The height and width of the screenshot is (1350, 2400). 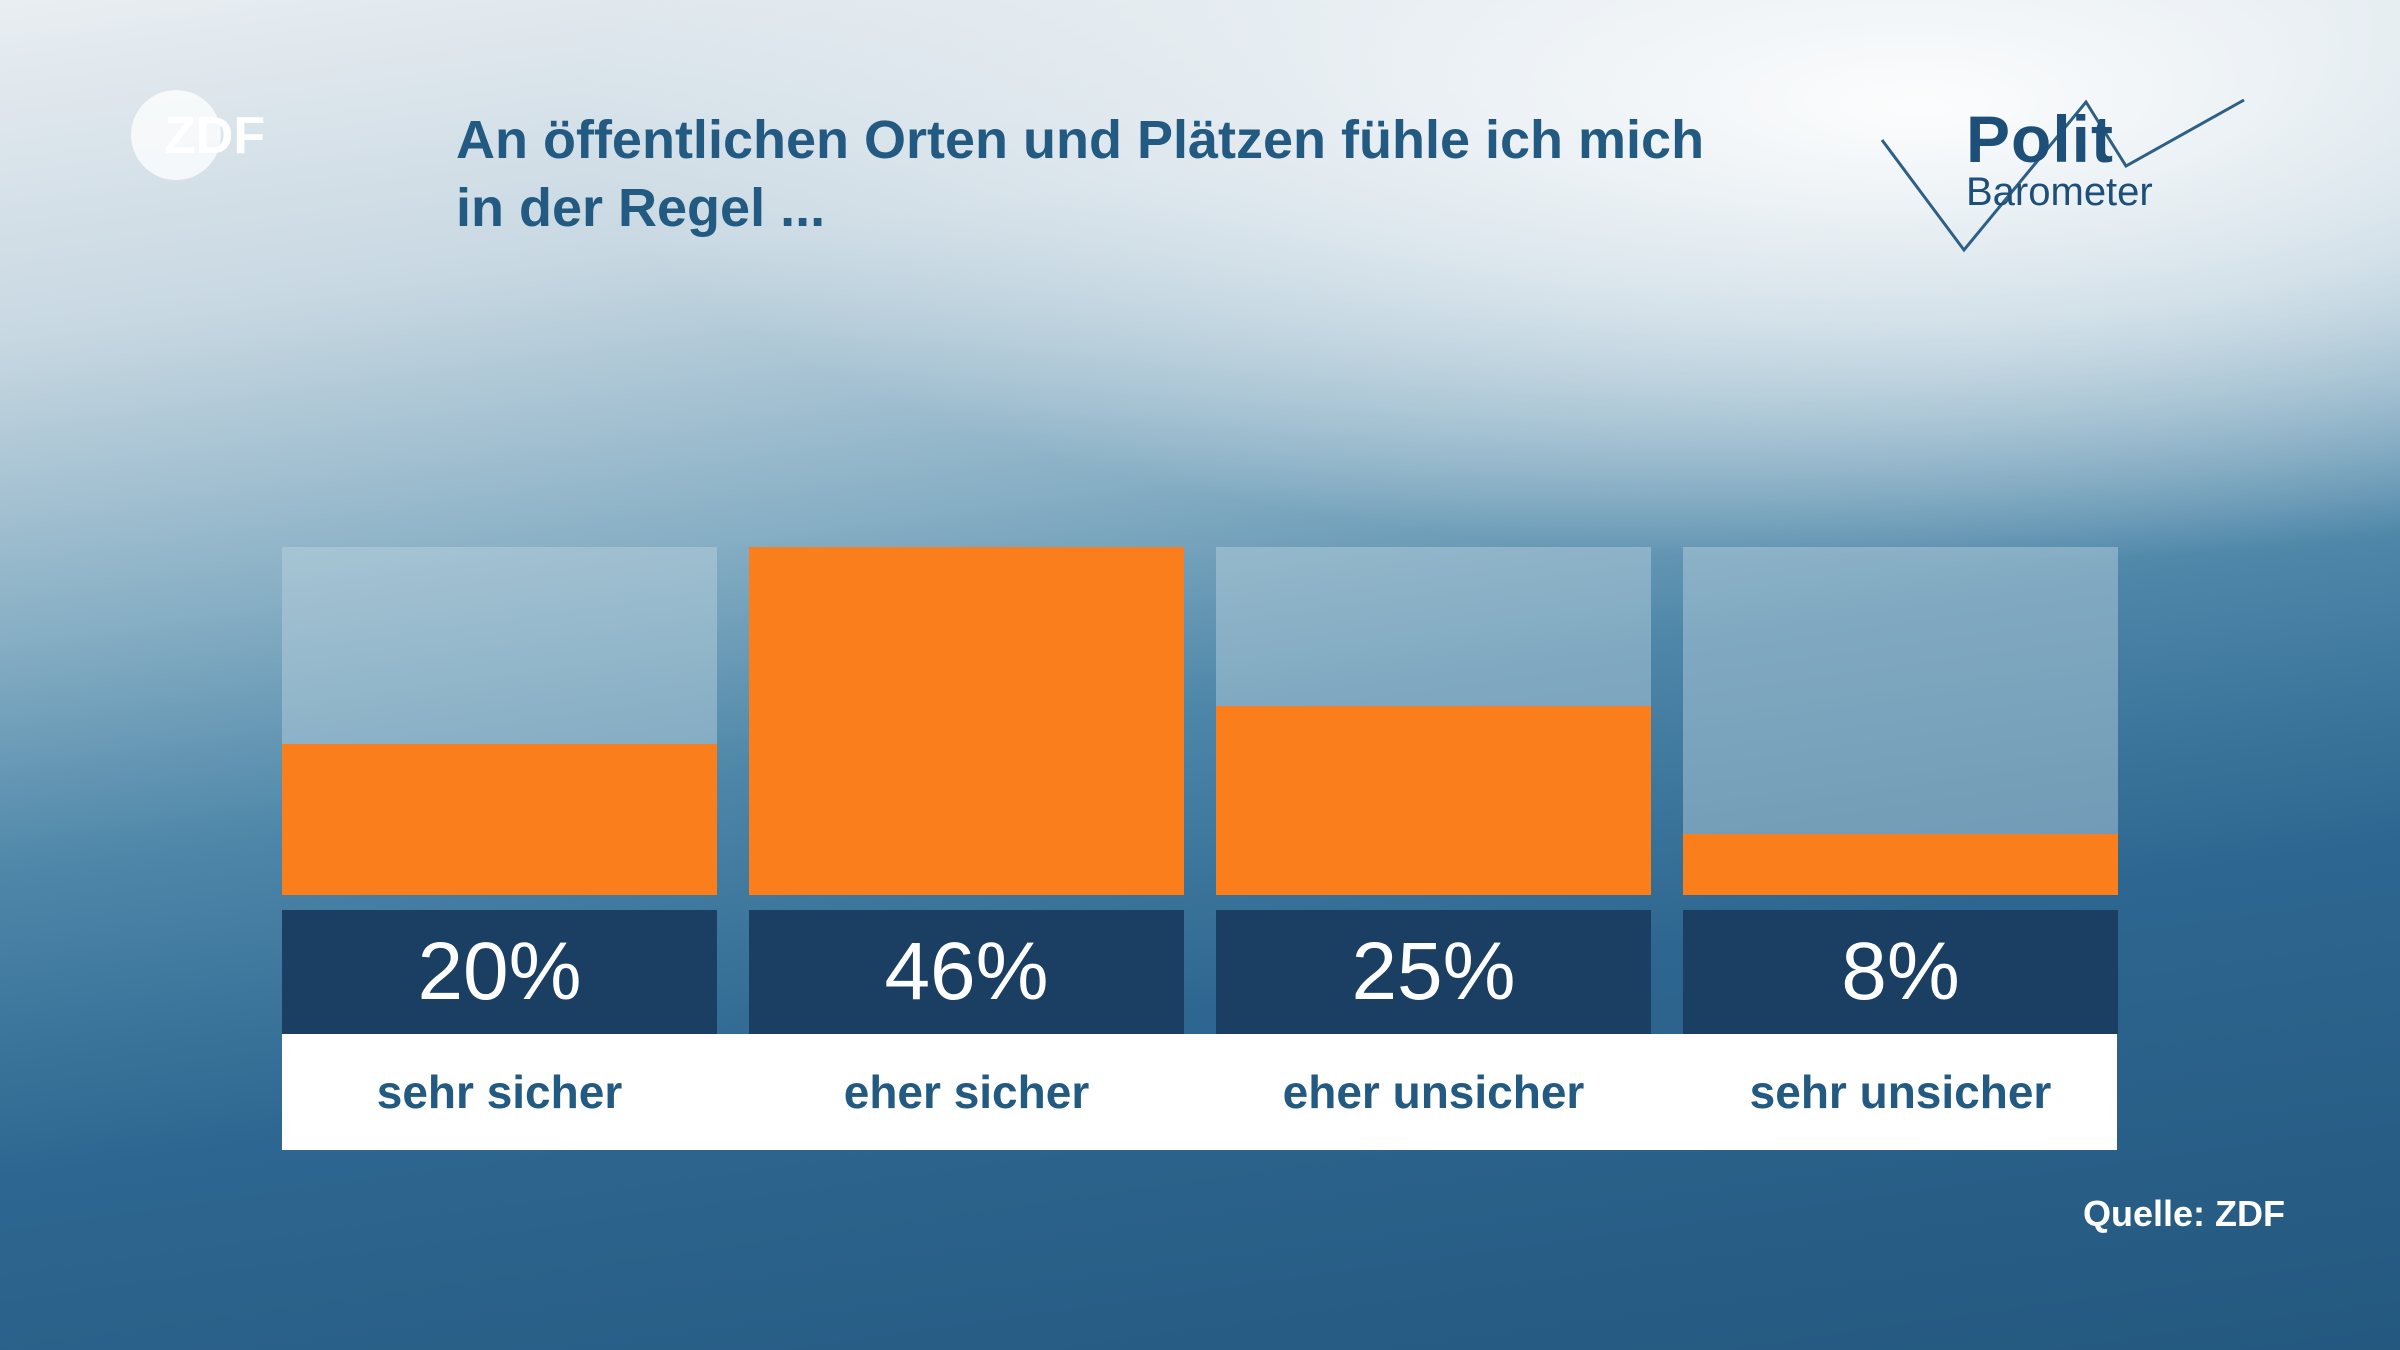 What do you see at coordinates (2059, 192) in the screenshot?
I see `barometer-wordmark: Barometer` at bounding box center [2059, 192].